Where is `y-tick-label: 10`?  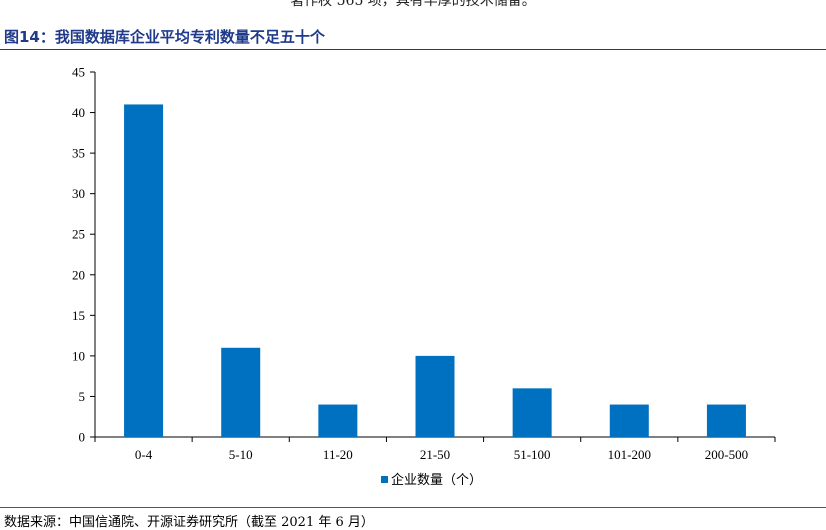 y-tick-label: 10 is located at coordinates (78, 355).